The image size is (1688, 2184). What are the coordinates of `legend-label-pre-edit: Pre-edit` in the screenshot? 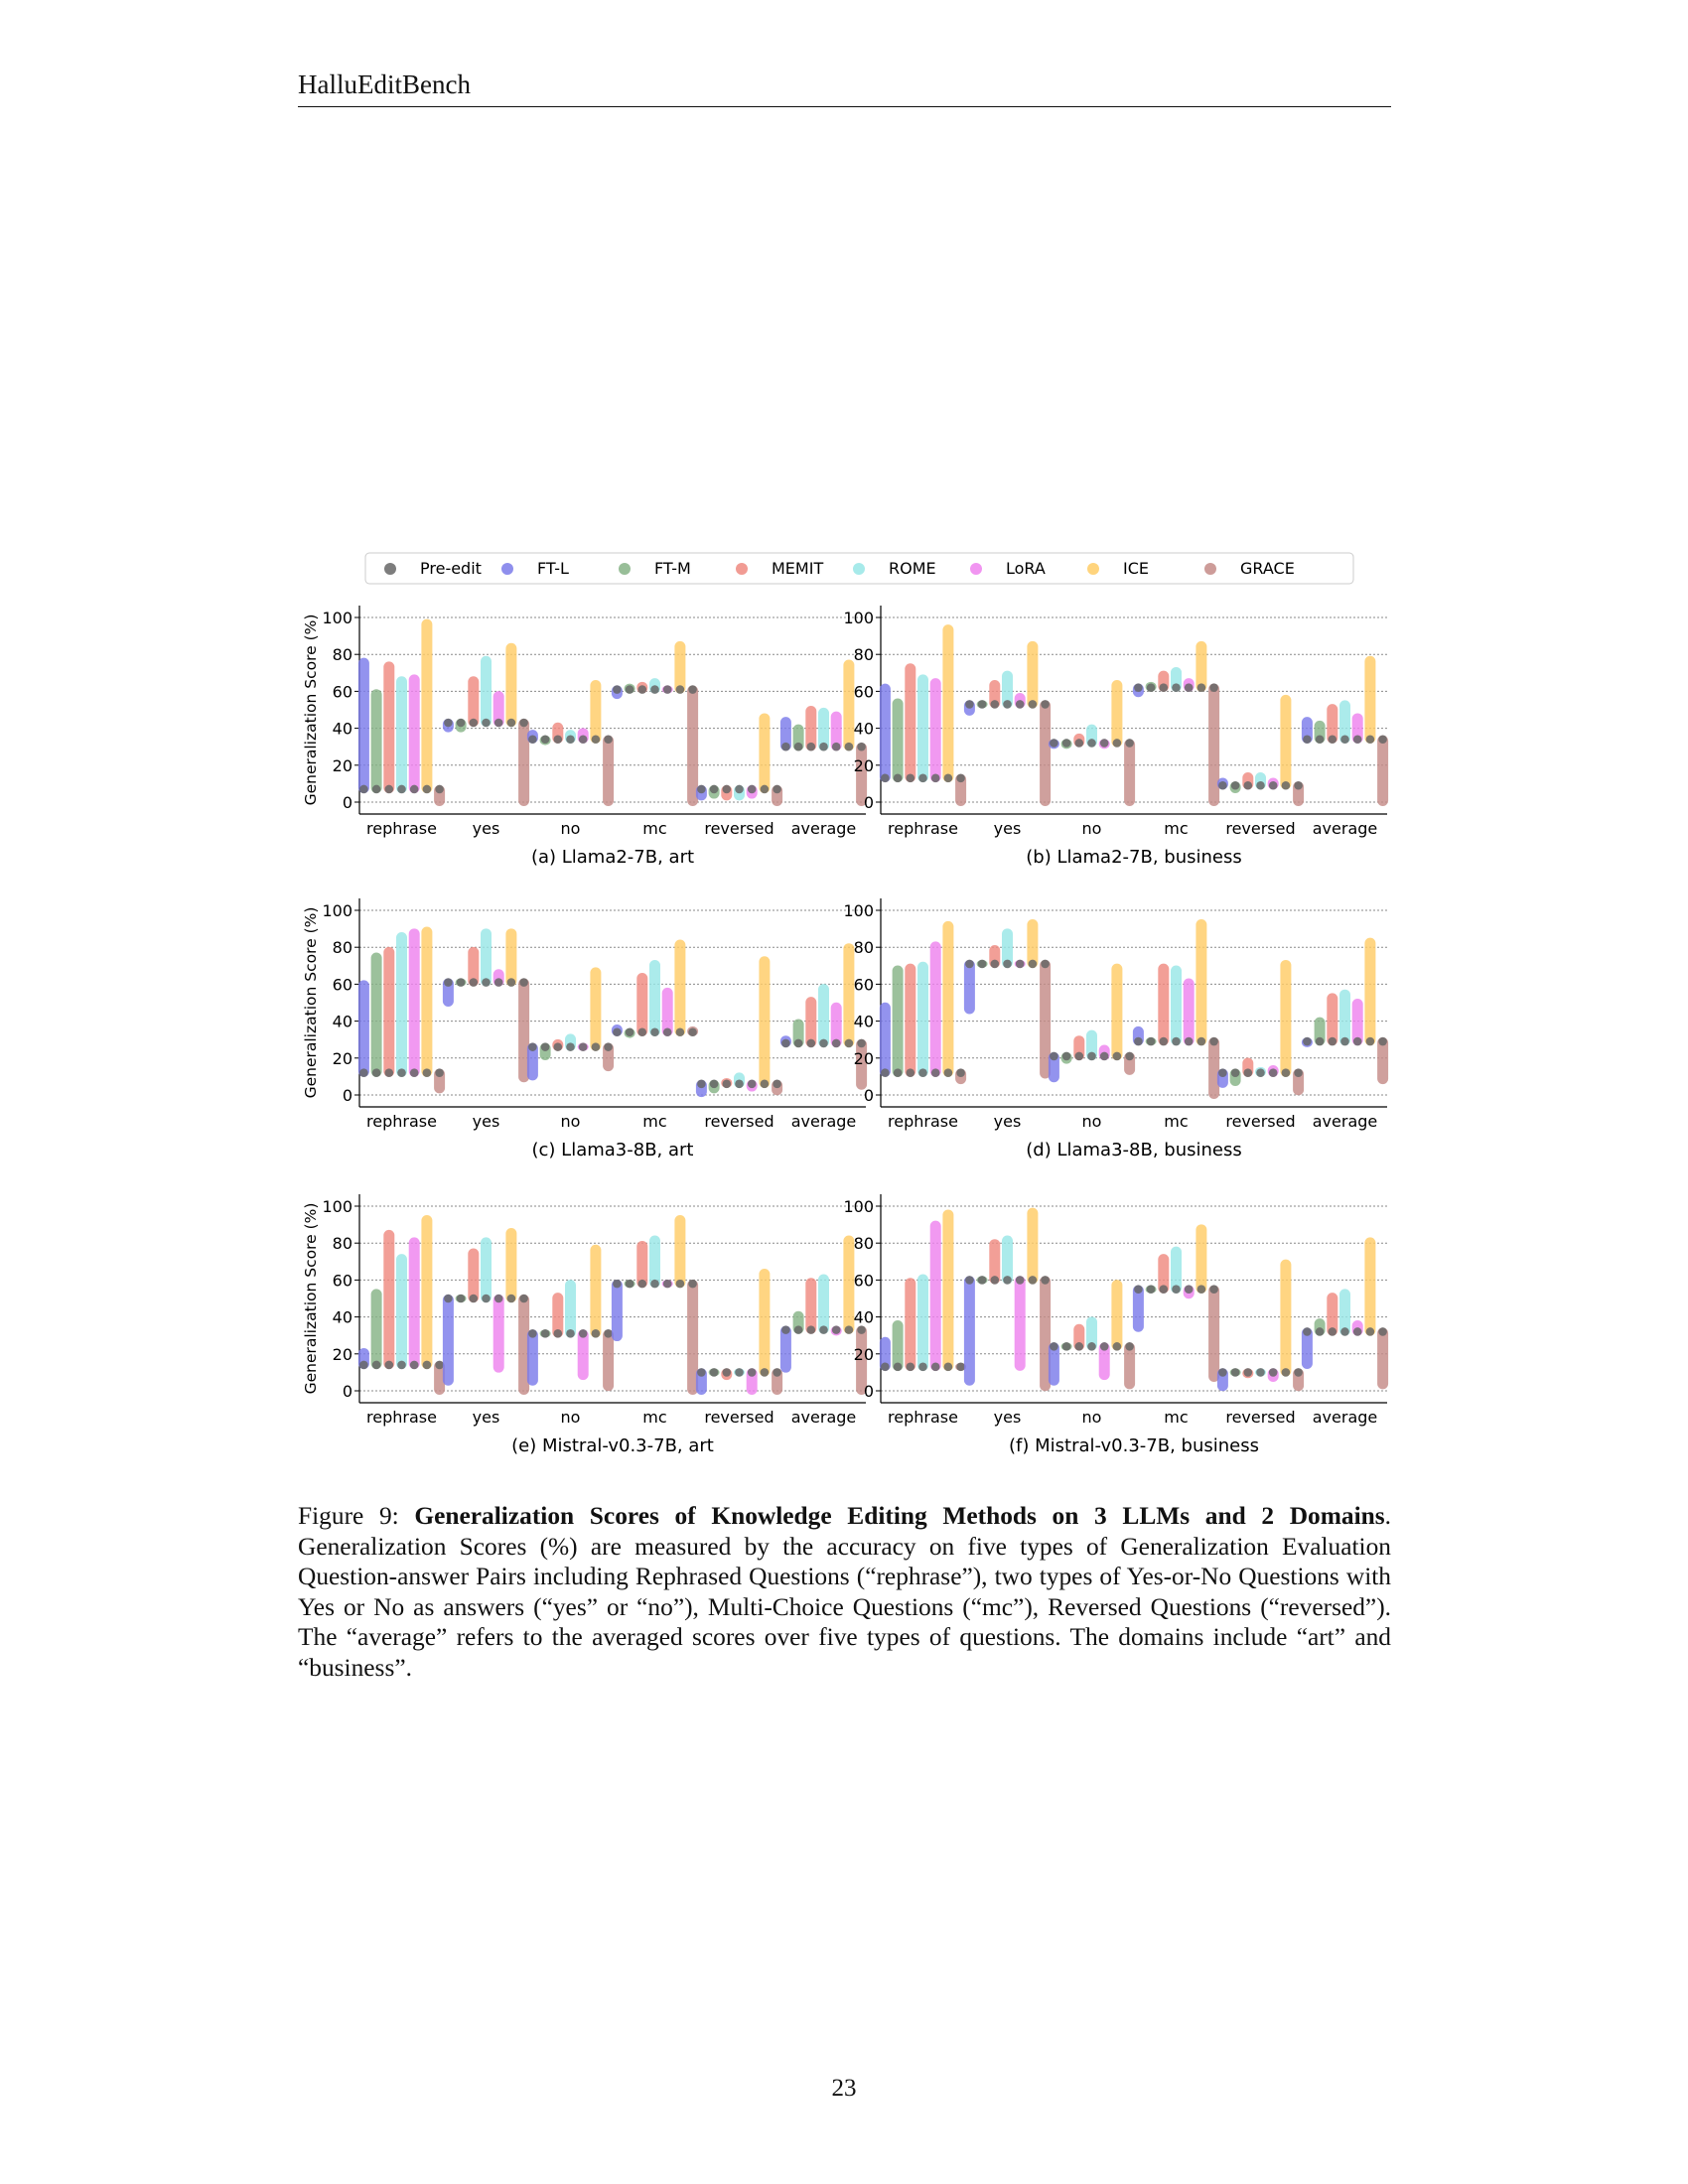 It's located at (451, 568).